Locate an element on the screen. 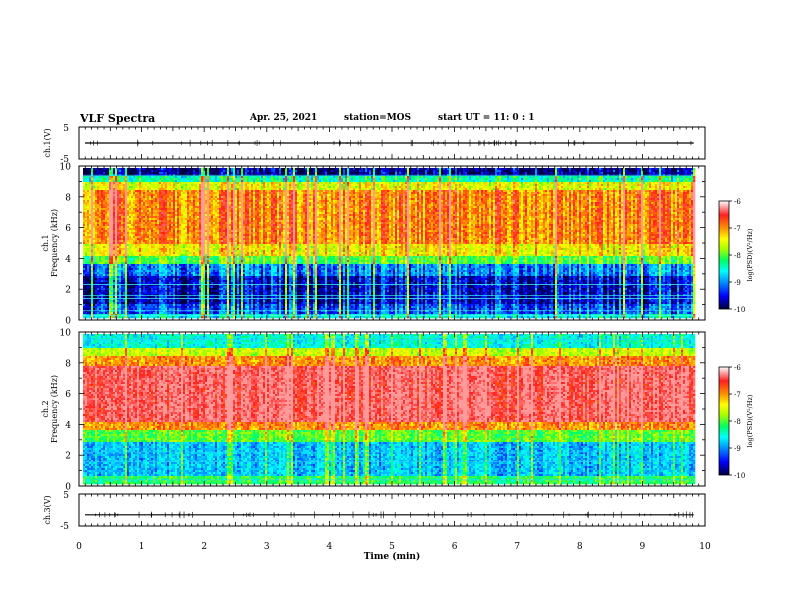 Image resolution: width=792 pixels, height=612 pixels. ch3-waveform-ylabel: ch.3(V) is located at coordinates (47, 509).